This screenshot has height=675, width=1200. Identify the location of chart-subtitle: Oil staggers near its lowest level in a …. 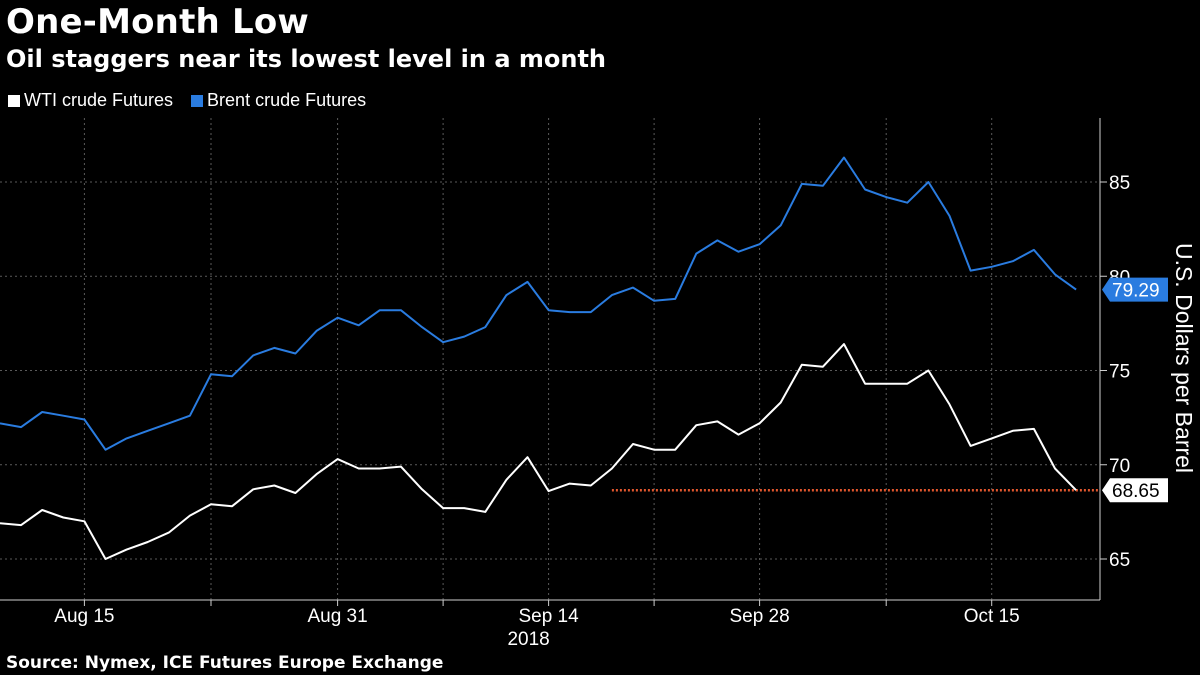
(306, 59).